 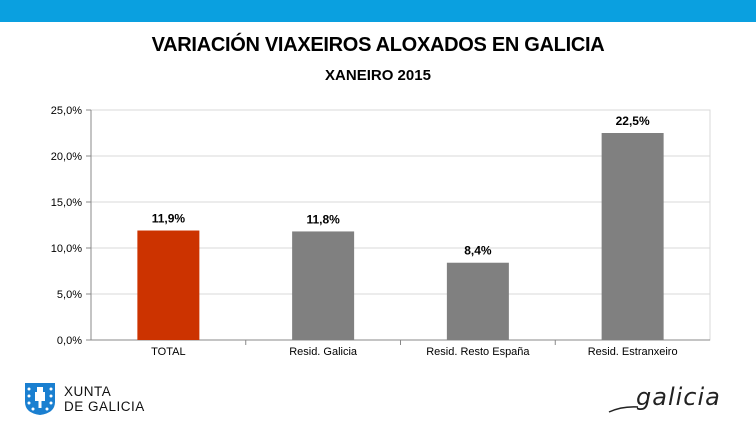 I want to click on galicia-brand-logo: galicia, so click(x=671, y=398).